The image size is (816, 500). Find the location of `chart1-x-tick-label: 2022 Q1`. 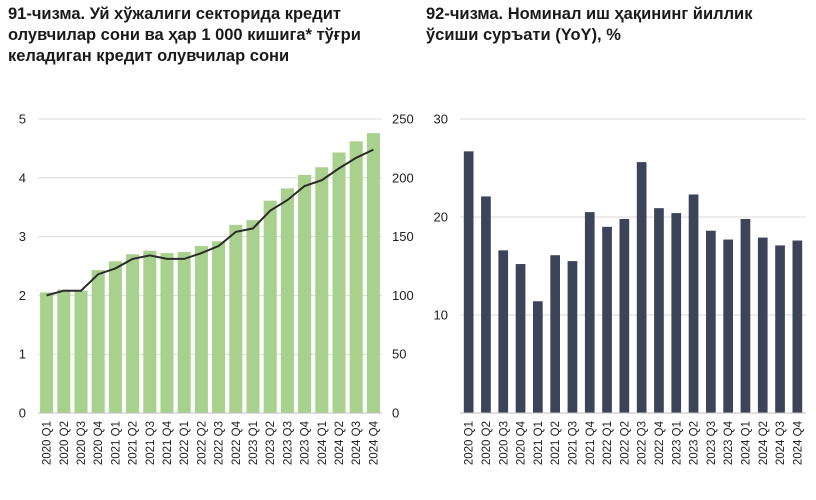

chart1-x-tick-label: 2022 Q1 is located at coordinates (185, 443).